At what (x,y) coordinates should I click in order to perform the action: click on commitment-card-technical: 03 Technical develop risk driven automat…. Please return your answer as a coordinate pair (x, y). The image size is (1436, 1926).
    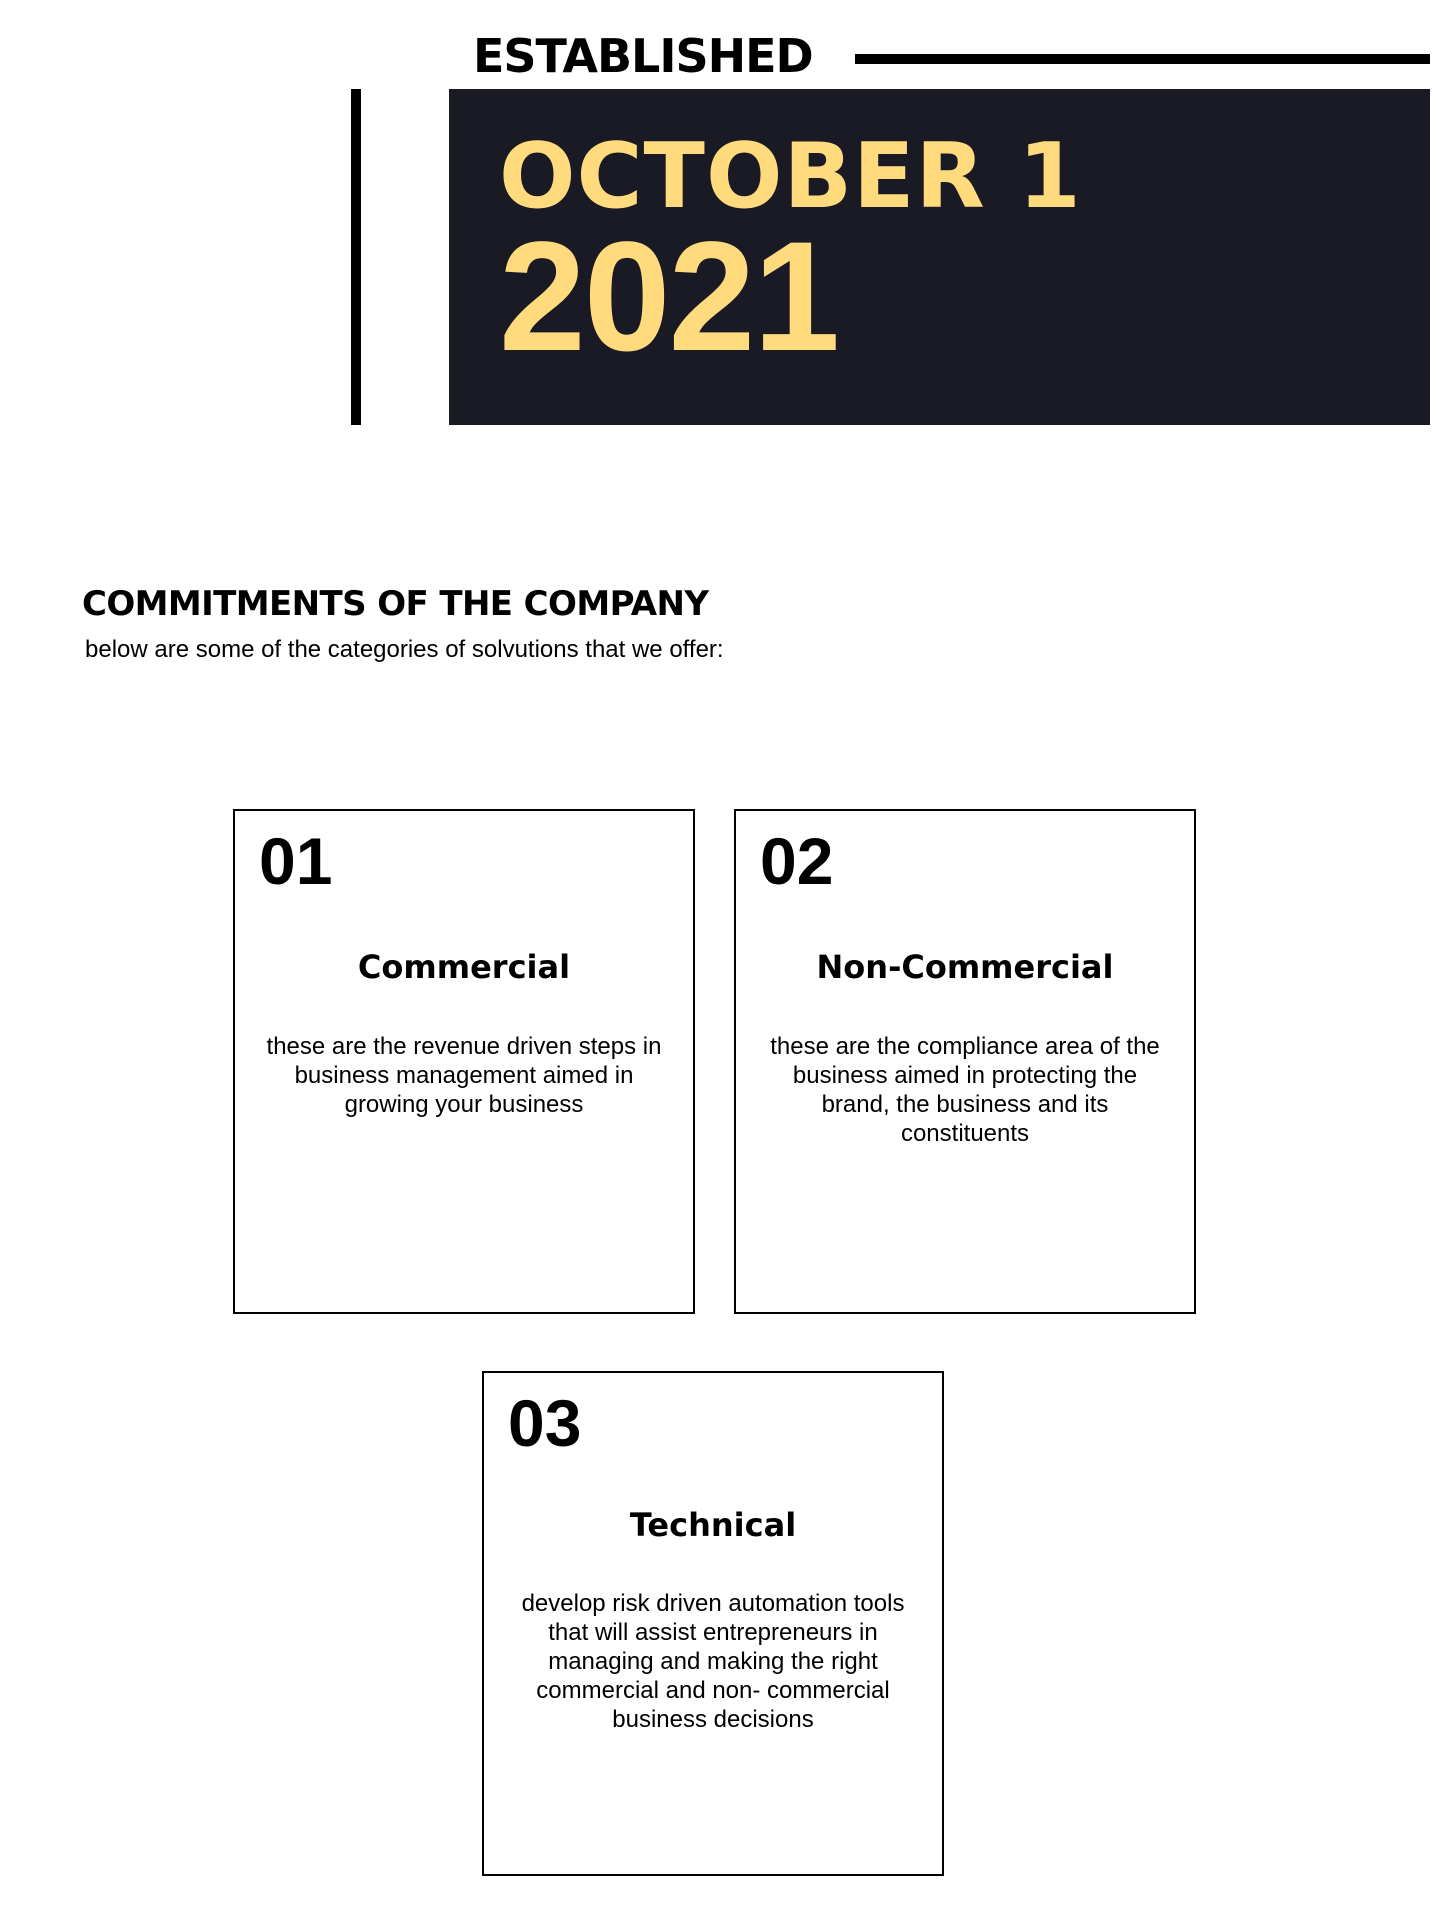
    Looking at the image, I should click on (713, 1623).